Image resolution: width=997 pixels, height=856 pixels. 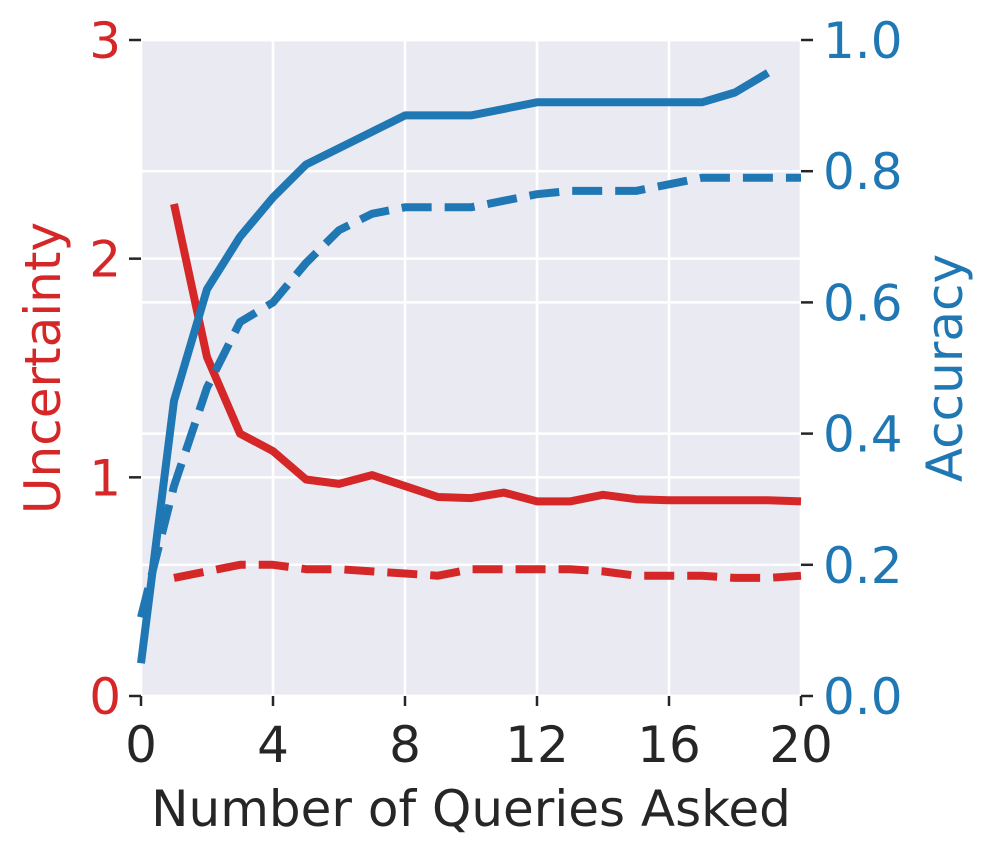 I want to click on x-axis-title: Number of Queries Asked, so click(x=471, y=809).